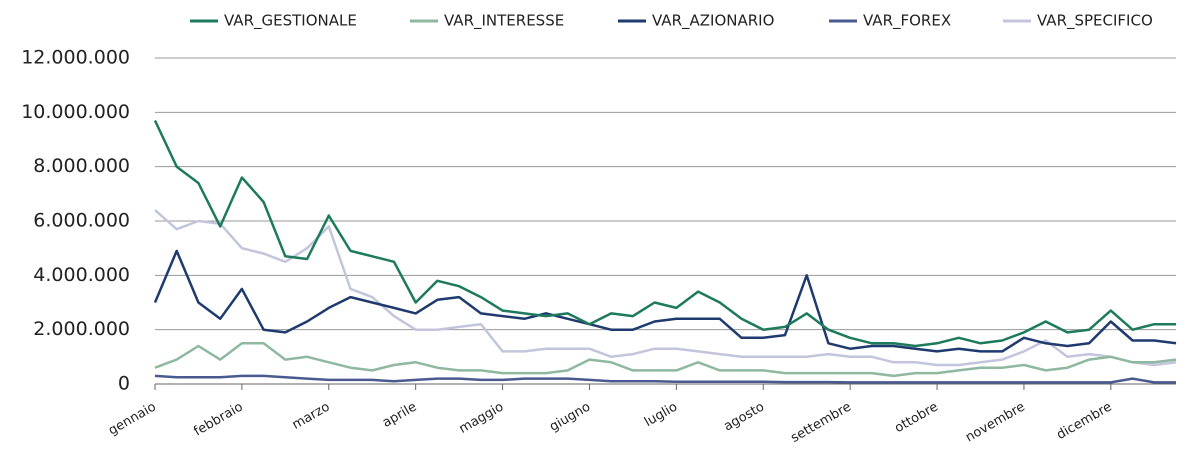  What do you see at coordinates (311, 415) in the screenshot?
I see `x-tick-label: marzo` at bounding box center [311, 415].